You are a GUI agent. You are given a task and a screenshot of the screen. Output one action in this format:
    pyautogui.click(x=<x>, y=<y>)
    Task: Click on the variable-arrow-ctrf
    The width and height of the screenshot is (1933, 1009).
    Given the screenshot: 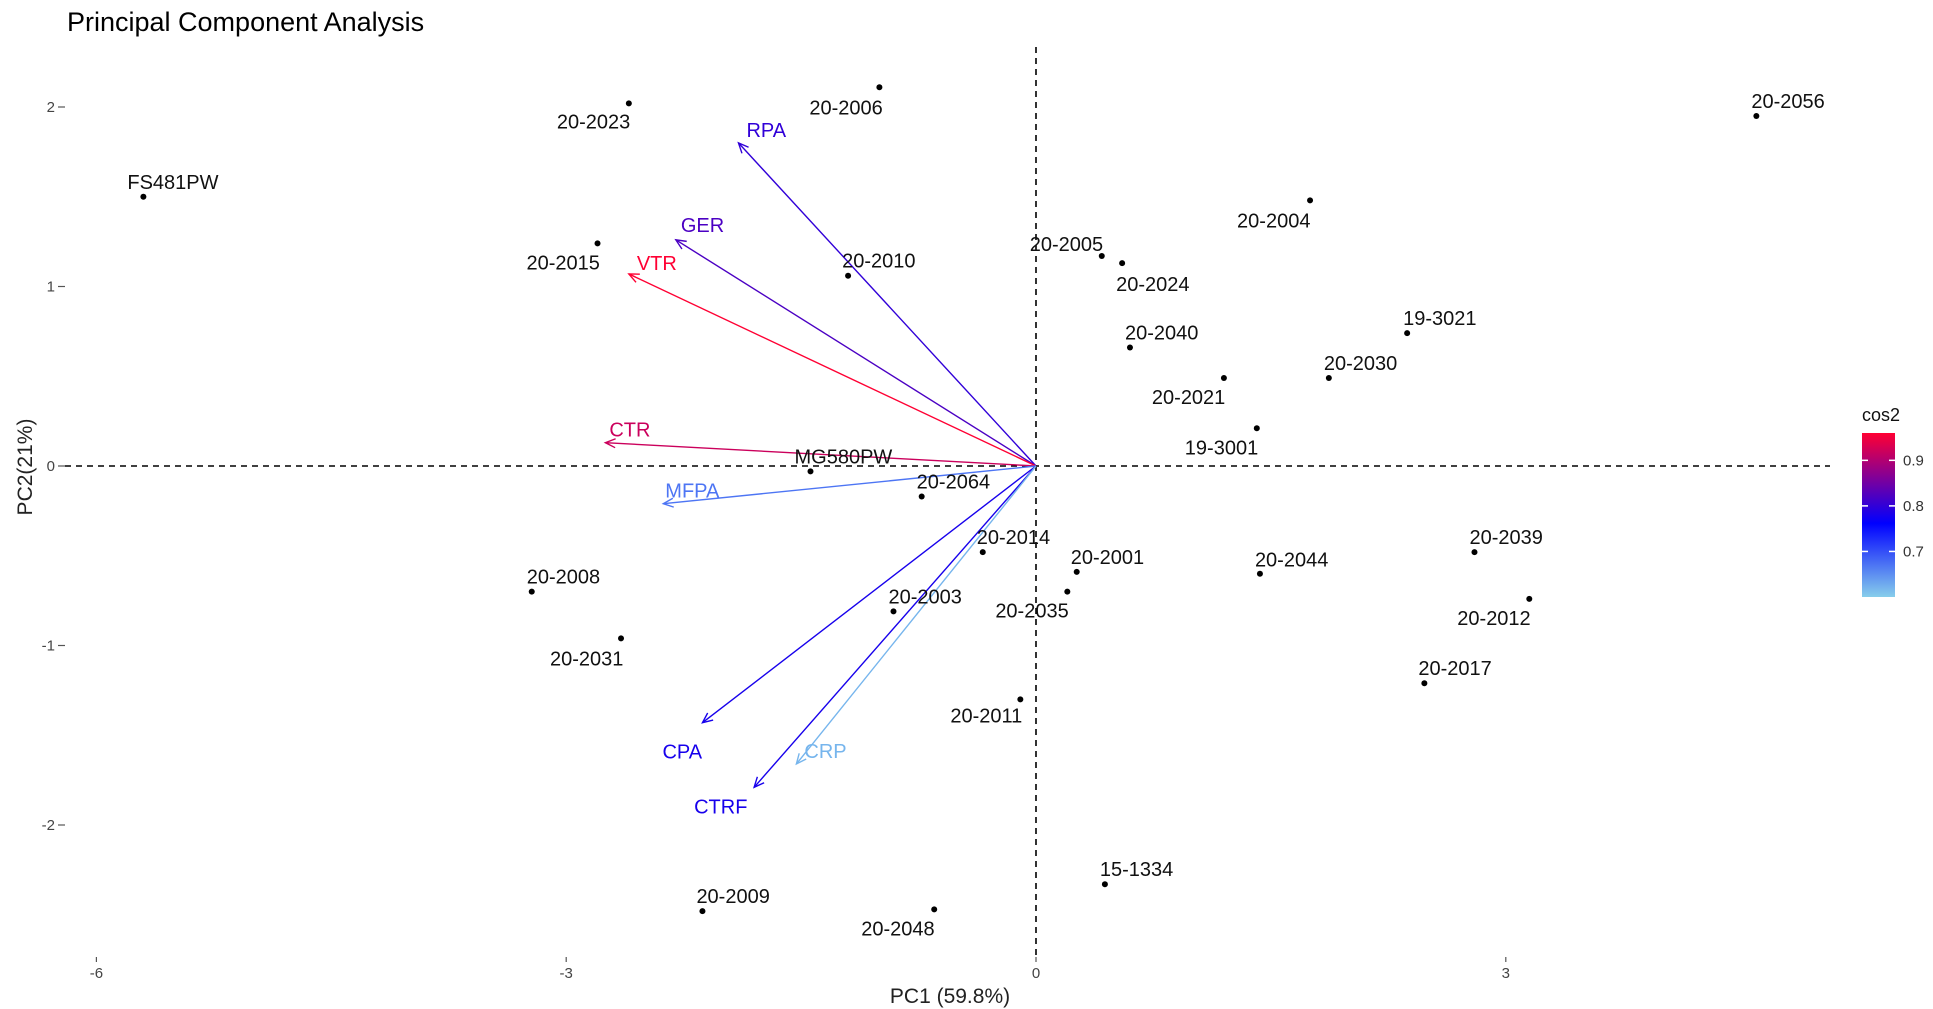 What is the action you would take?
    pyautogui.click(x=895, y=626)
    